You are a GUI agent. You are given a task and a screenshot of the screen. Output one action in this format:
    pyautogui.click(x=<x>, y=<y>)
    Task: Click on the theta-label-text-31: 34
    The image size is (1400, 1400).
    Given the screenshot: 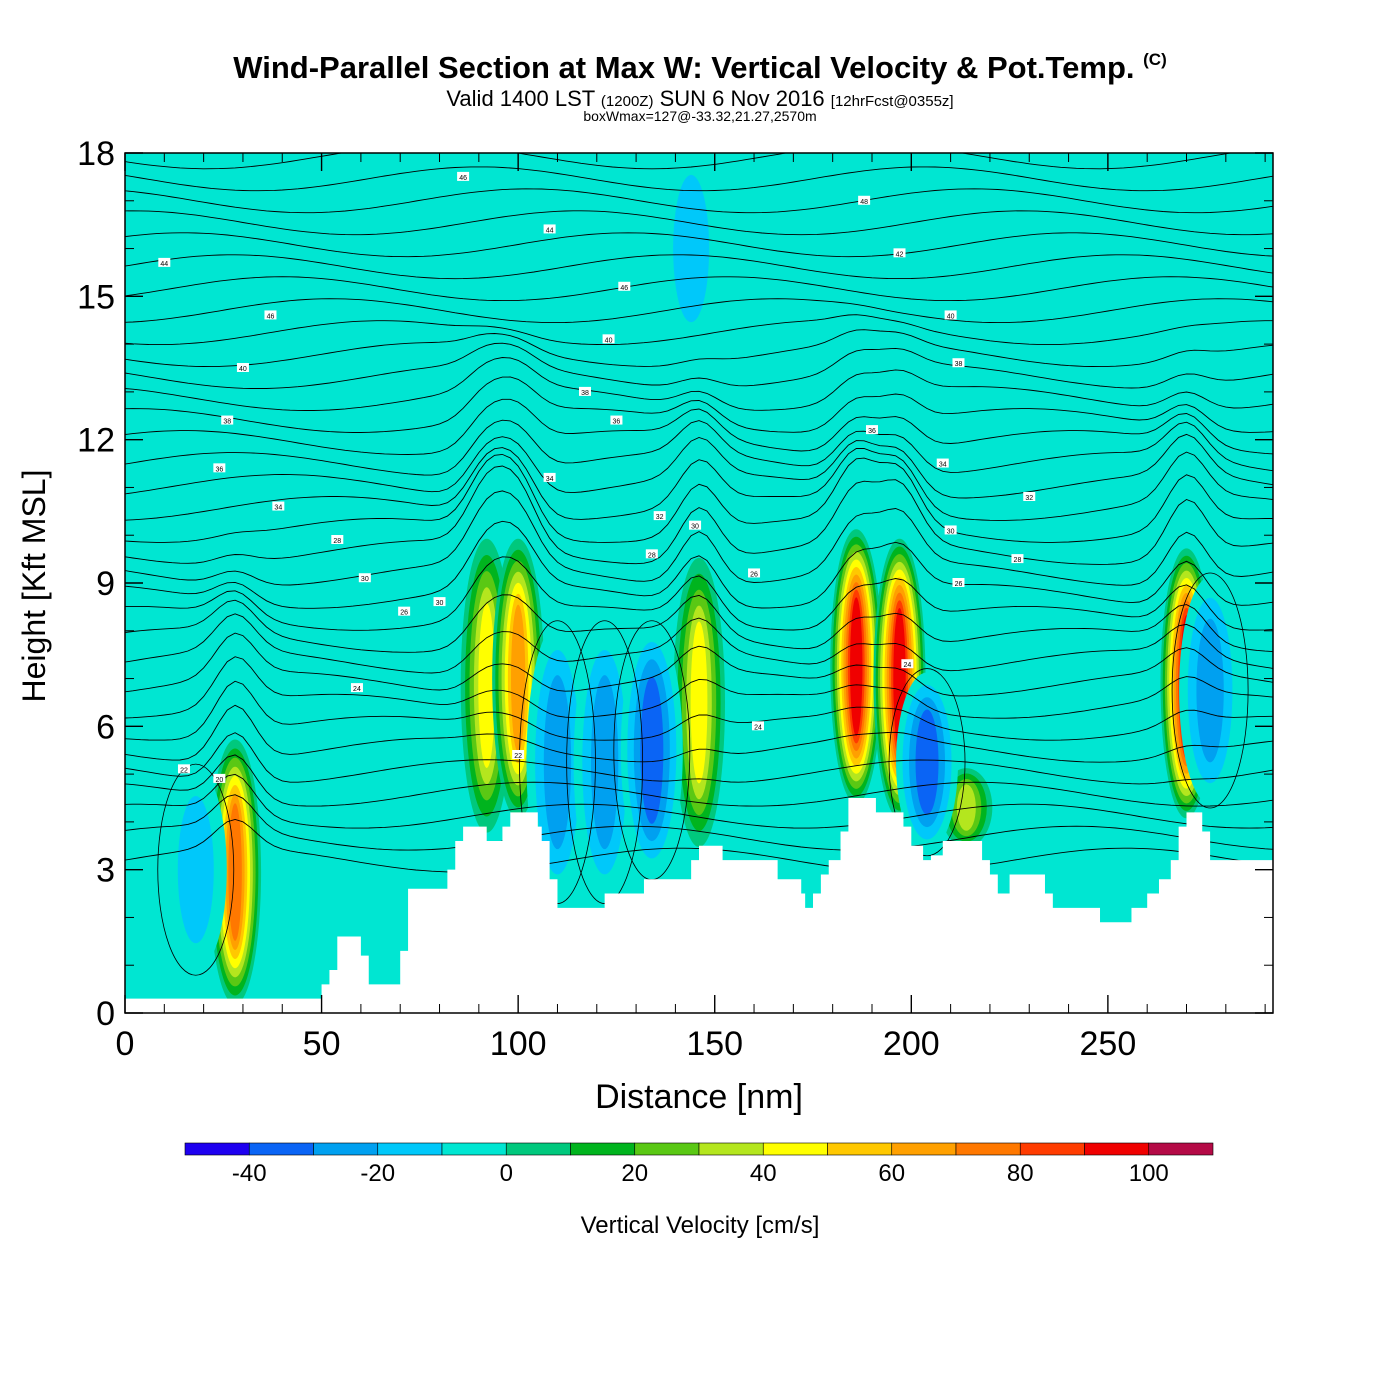 What is the action you would take?
    pyautogui.click(x=943, y=465)
    